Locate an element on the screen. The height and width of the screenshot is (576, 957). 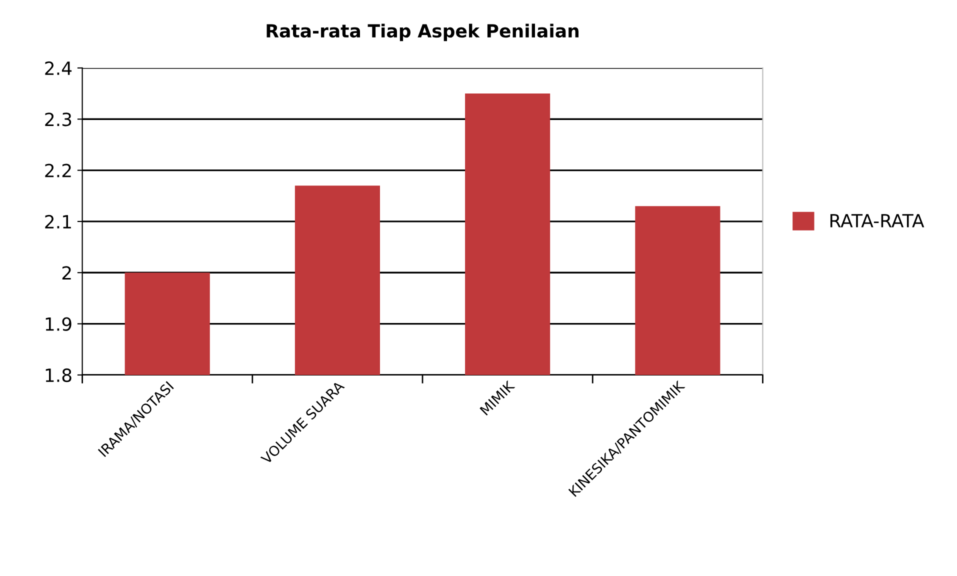
y-tick-label: 2.2 is located at coordinates (58, 171).